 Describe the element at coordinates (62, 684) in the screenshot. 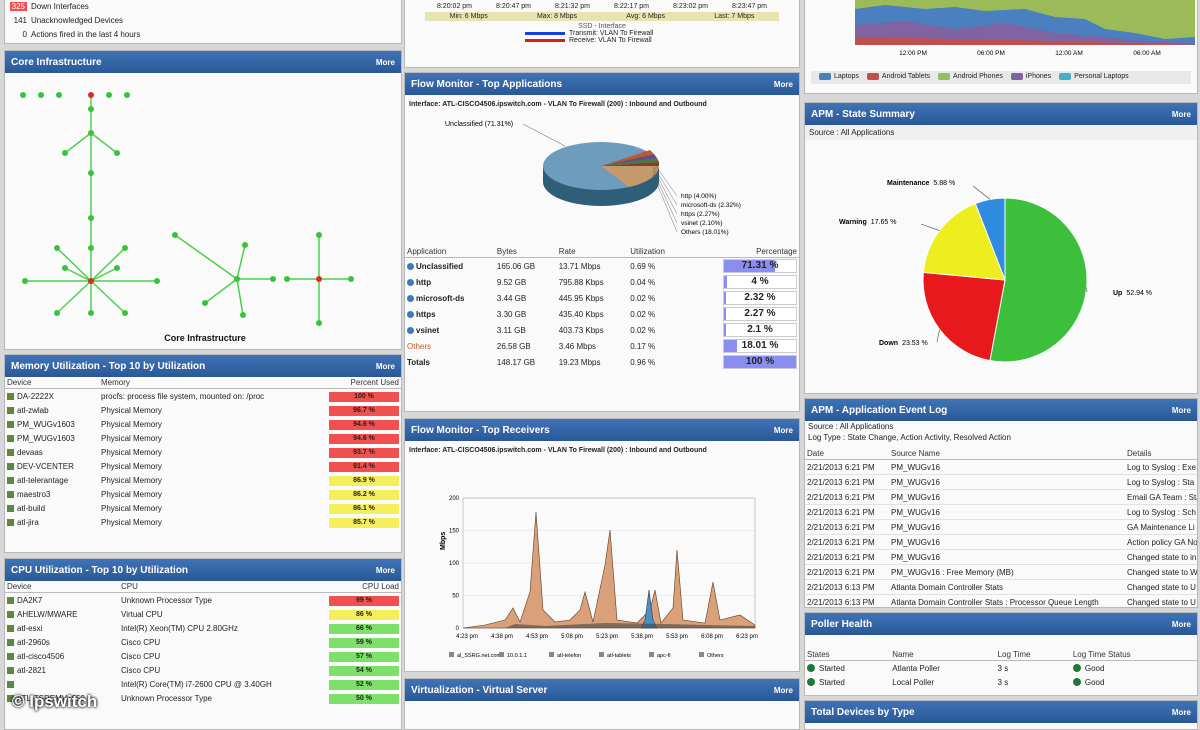

I see `device-cell` at that location.